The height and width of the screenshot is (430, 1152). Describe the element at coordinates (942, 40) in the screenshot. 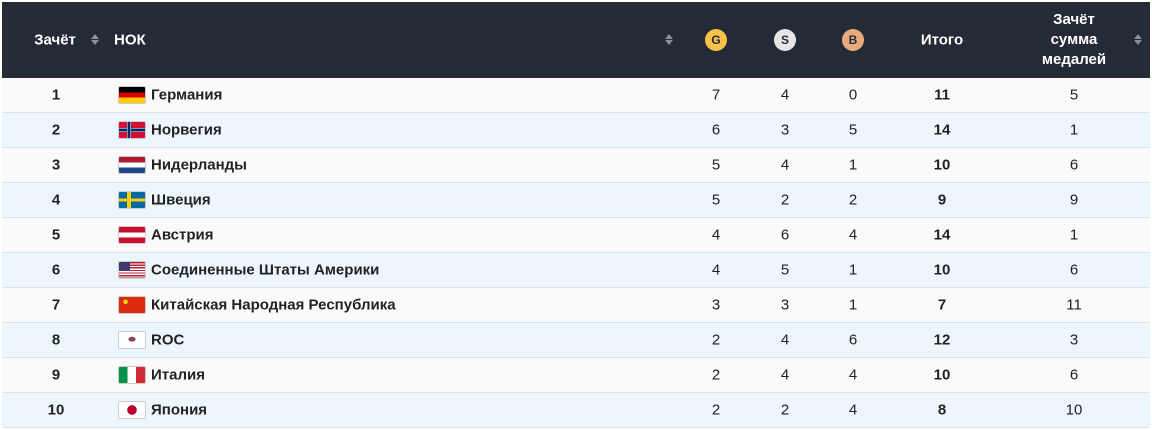

I see `column-total: Итого` at that location.